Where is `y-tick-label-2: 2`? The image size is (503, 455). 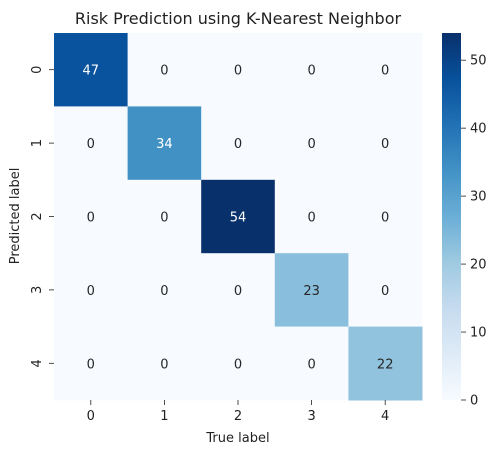 y-tick-label-2: 2 is located at coordinates (37, 216).